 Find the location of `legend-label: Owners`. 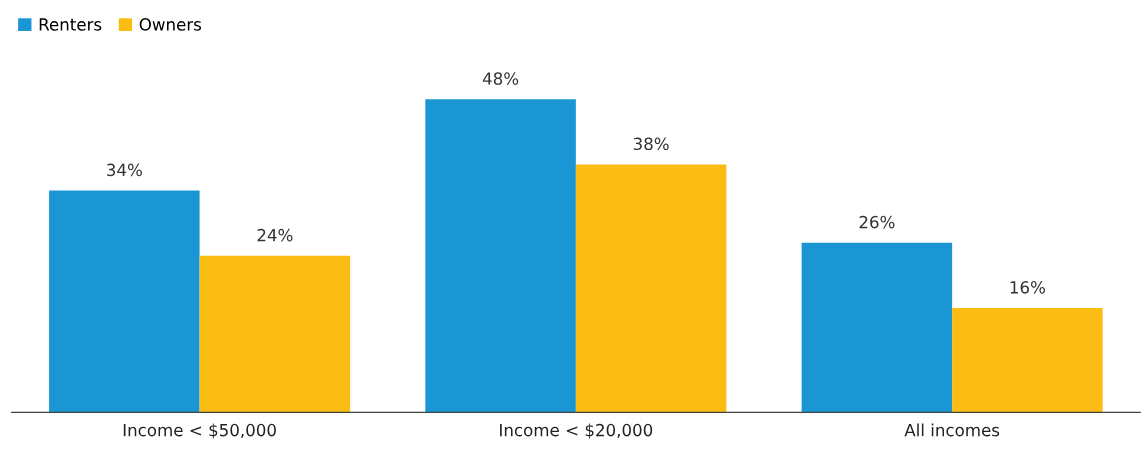

legend-label: Owners is located at coordinates (170, 24).